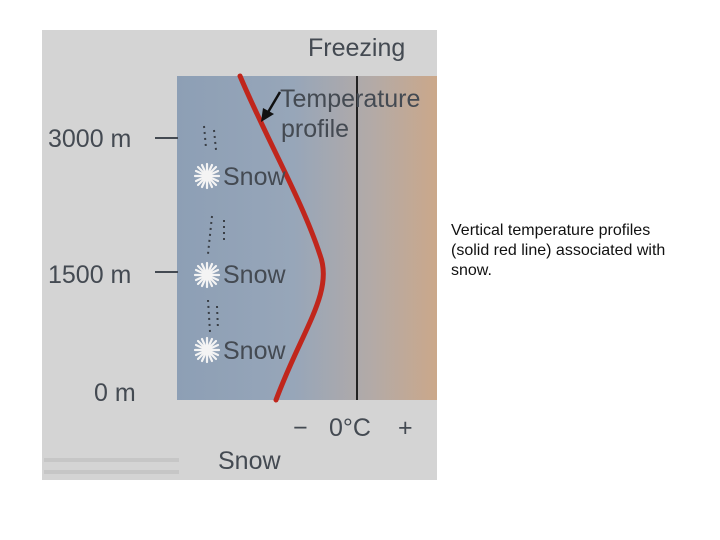  What do you see at coordinates (350, 428) in the screenshot?
I see `temp-axis-zero: 0°C` at bounding box center [350, 428].